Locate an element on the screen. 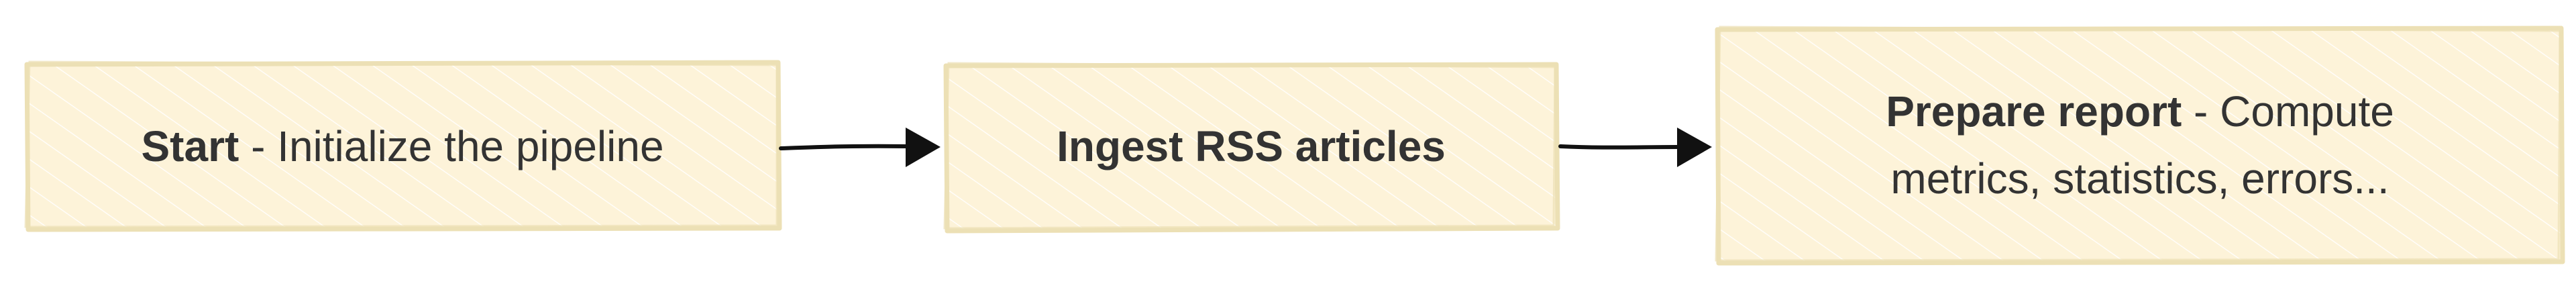  edge-ingest-to-report is located at coordinates (1635, 148).